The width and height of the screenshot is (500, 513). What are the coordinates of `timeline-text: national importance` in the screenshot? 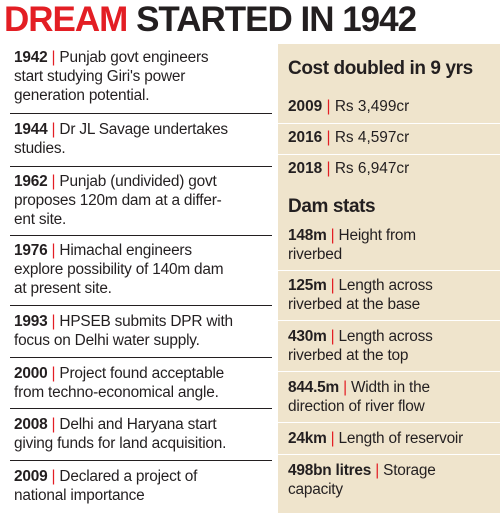 It's located at (79, 495).